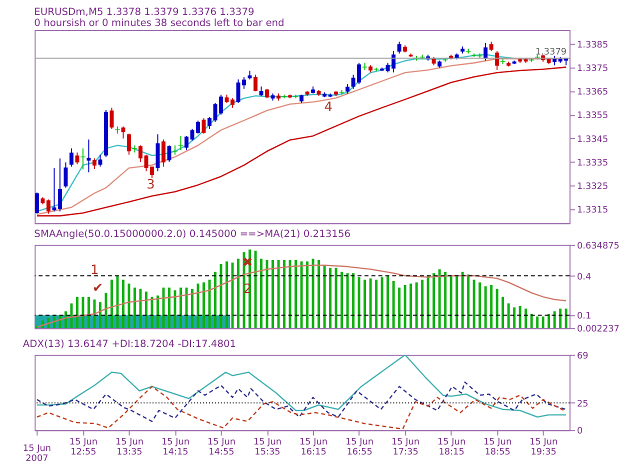 This screenshot has width=625, height=469. I want to click on annotation: 4, so click(328, 108).